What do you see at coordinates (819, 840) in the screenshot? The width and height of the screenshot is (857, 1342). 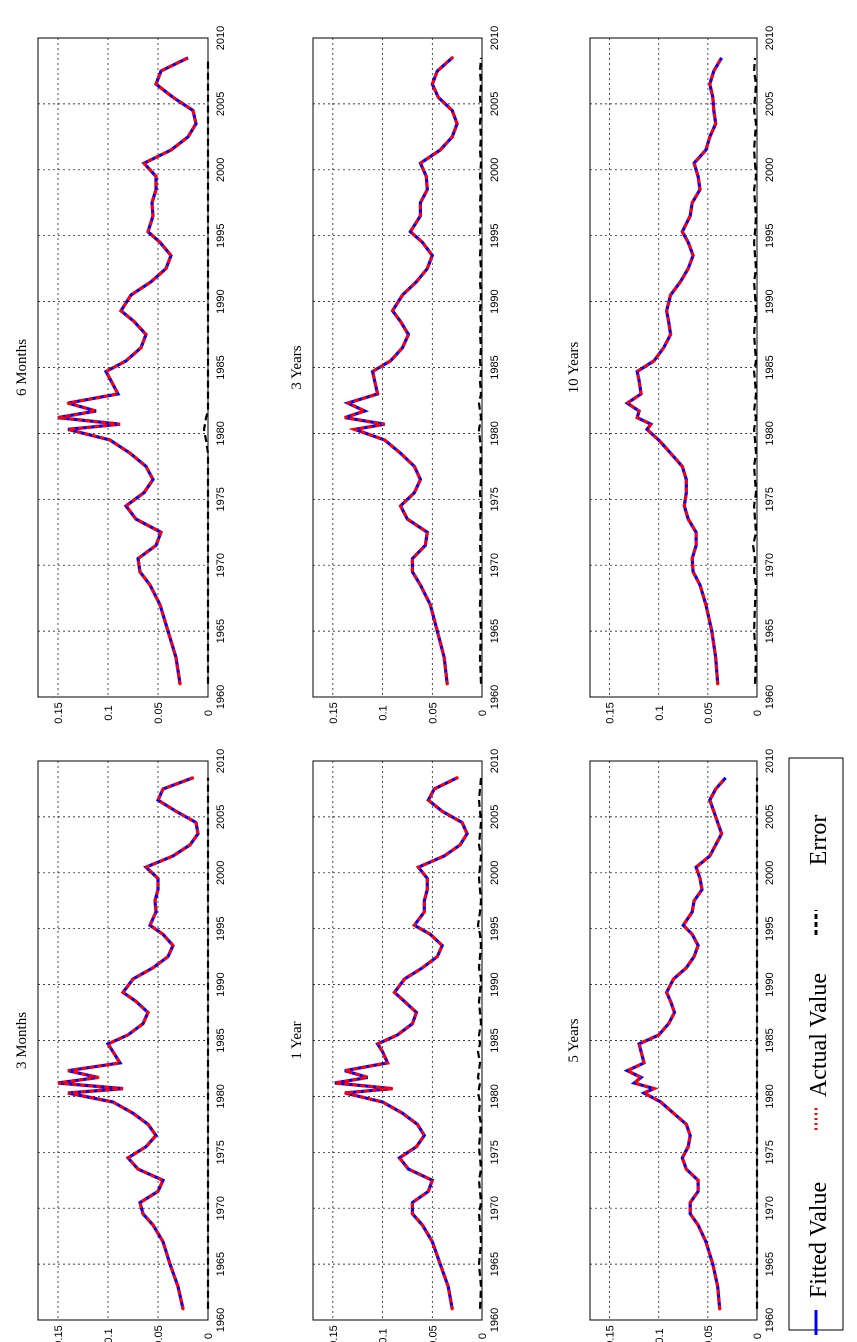 I see `legend-label-error: Error` at bounding box center [819, 840].